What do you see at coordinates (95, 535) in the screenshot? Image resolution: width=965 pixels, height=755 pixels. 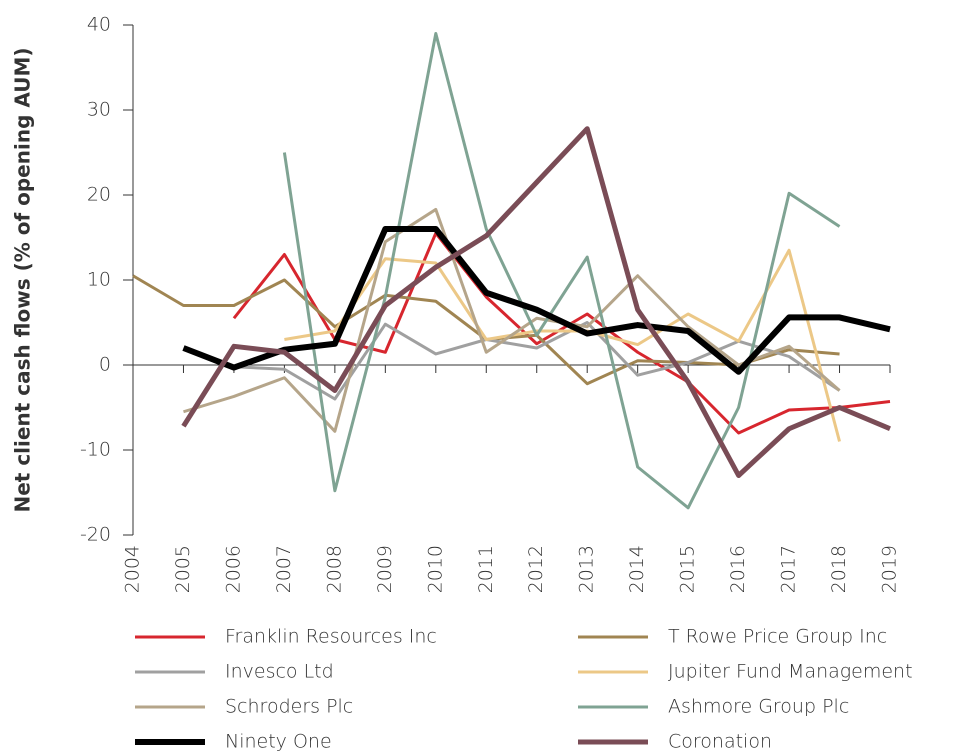 I see `y-tick-label: -20` at bounding box center [95, 535].